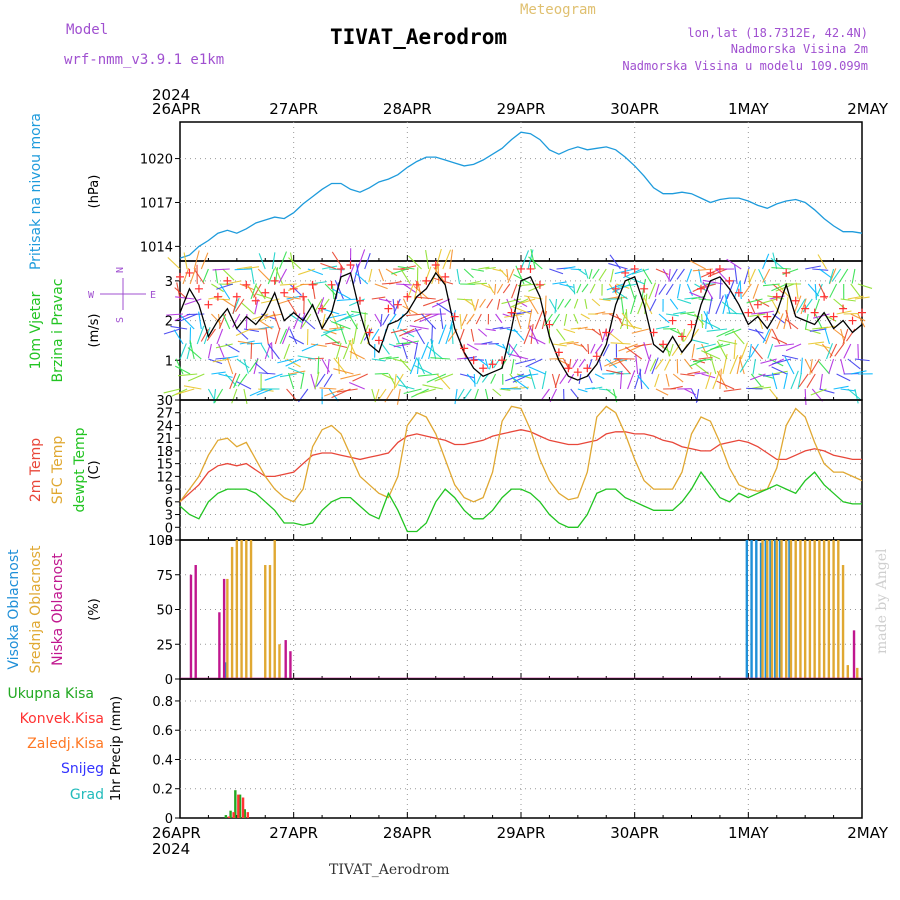 Image resolution: width=900 pixels, height=900 pixels. Describe the element at coordinates (407, 109) in the screenshot. I see `time-label-top: 28APR` at that location.